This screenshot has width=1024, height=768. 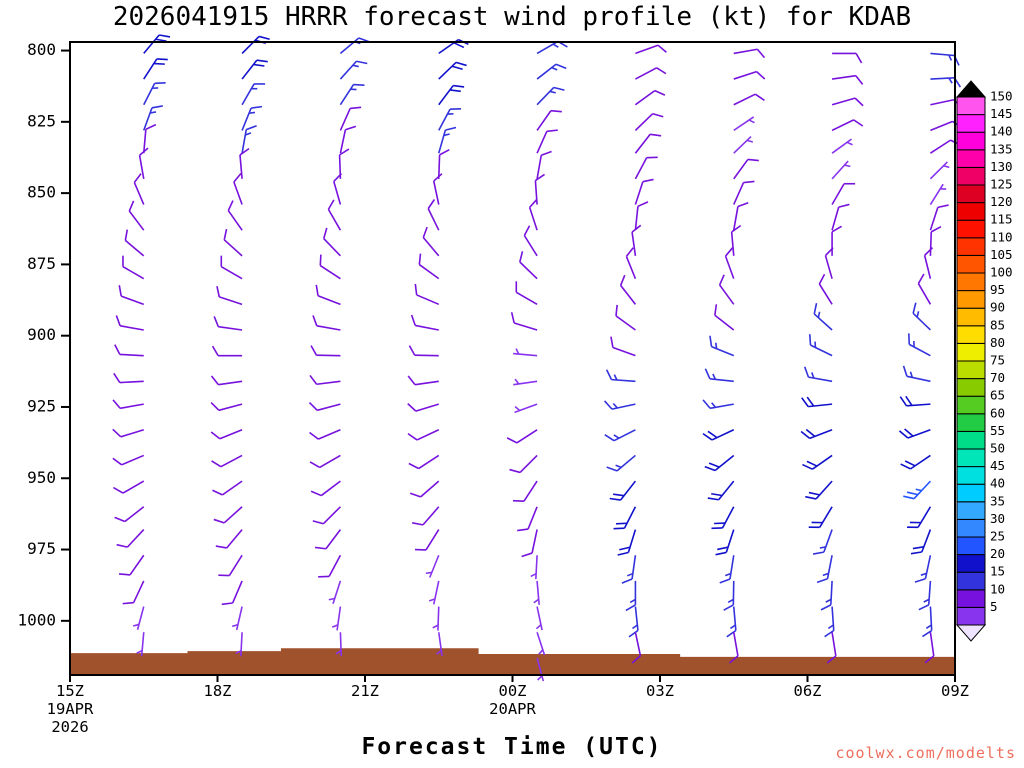 I want to click on colorbar-value-label: 110, so click(x=1001, y=236).